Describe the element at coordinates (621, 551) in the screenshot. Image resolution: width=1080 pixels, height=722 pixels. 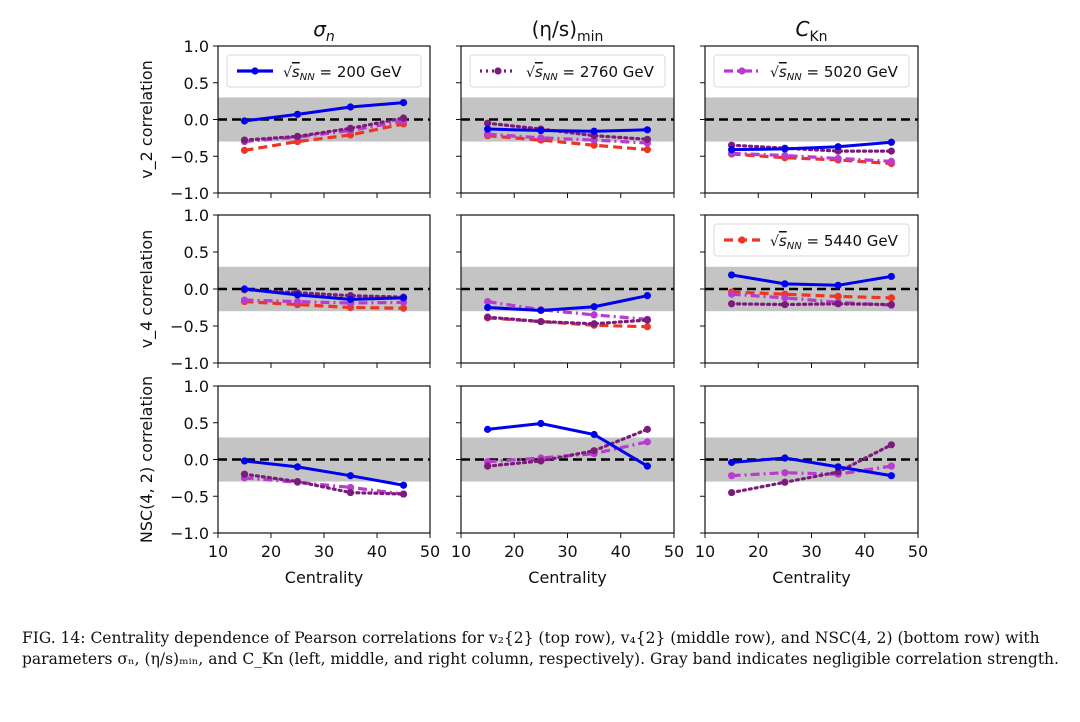
I see `x-tick-label: 40` at that location.